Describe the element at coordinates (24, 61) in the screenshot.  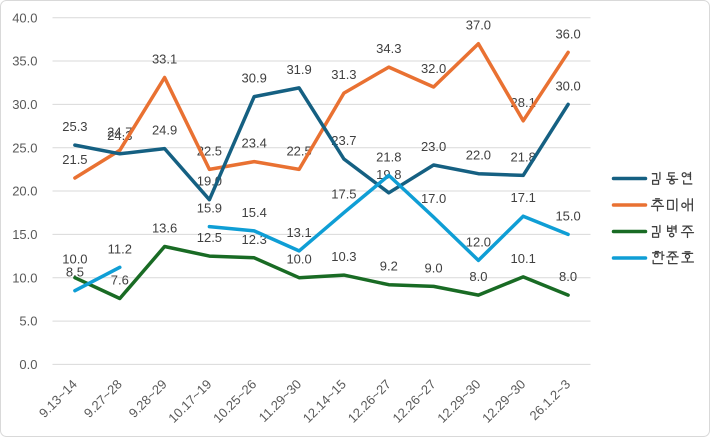
I see `svg-text: 35.0` at that location.